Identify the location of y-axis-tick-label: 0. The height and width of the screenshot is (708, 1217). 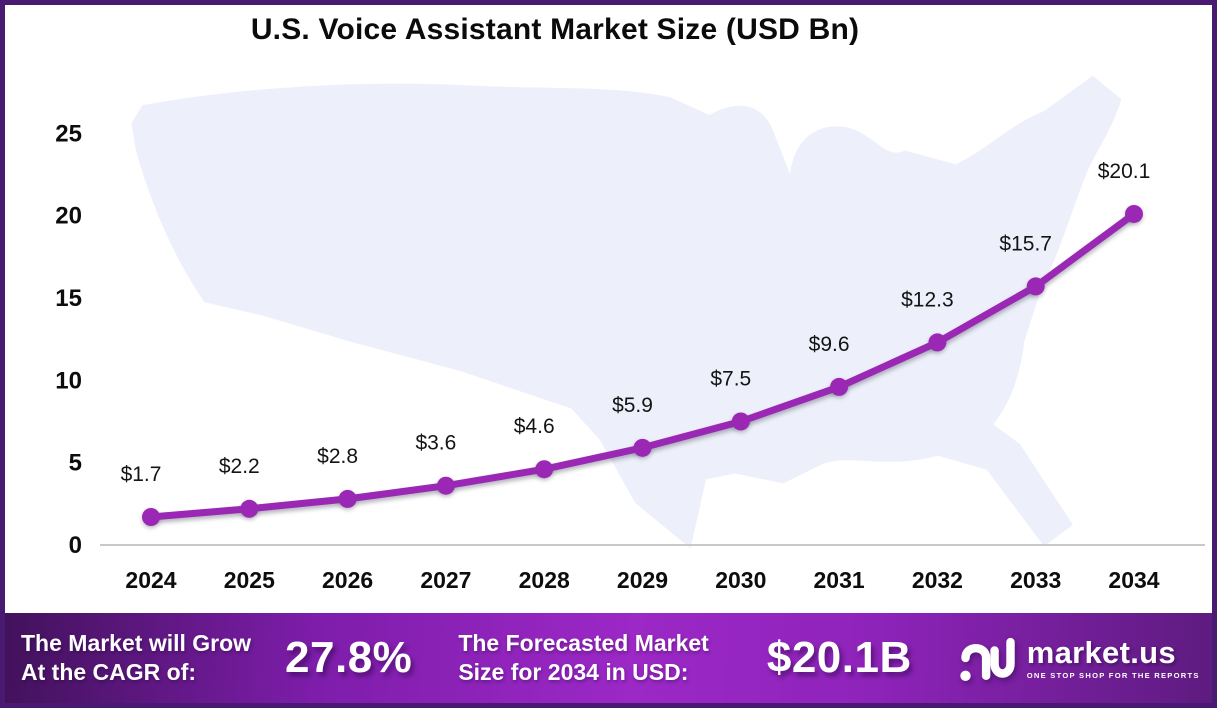
(75, 545).